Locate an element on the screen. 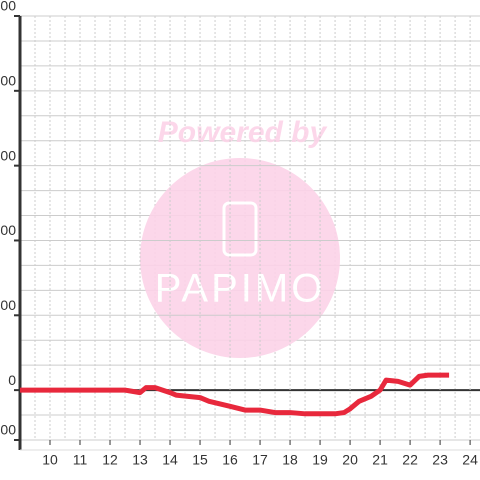 This screenshot has height=480, width=480. x-tick-label: 12 is located at coordinates (110, 460).